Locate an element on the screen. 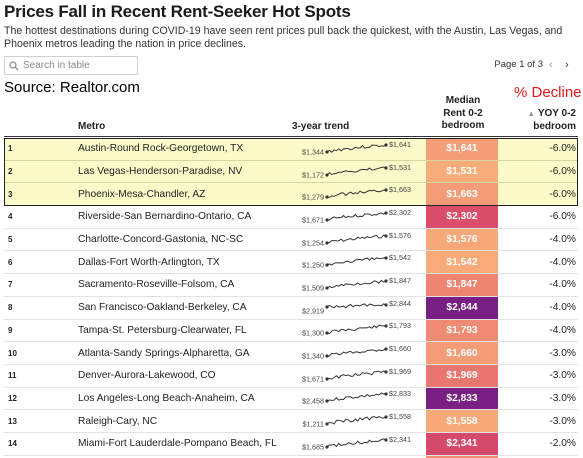 This screenshot has height=458, width=583. column-header-yoy-line2: bedroom is located at coordinates (554, 126).